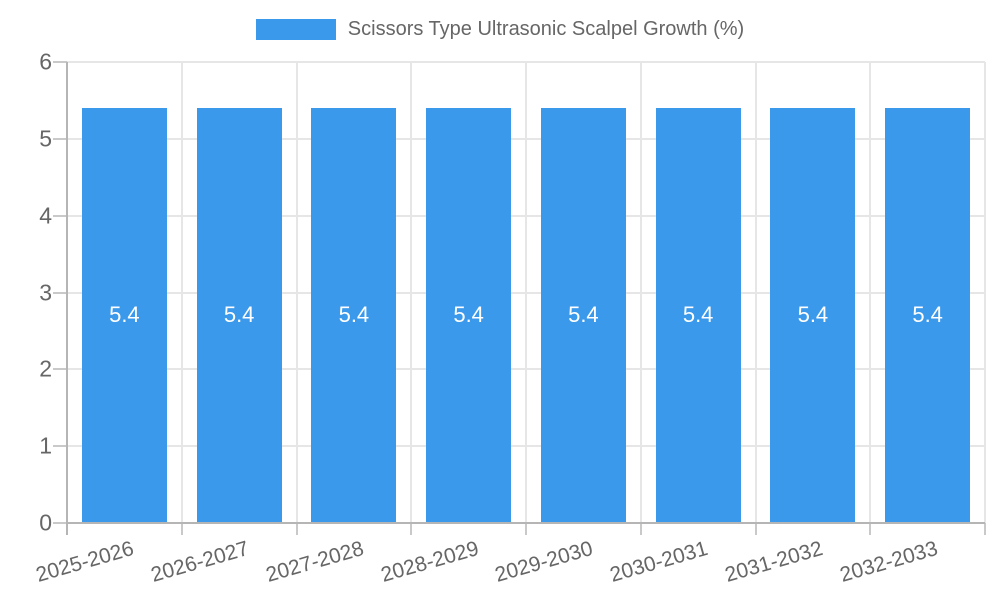 The image size is (1000, 600). What do you see at coordinates (45, 61) in the screenshot?
I see `y-axis-tick-label: 6` at bounding box center [45, 61].